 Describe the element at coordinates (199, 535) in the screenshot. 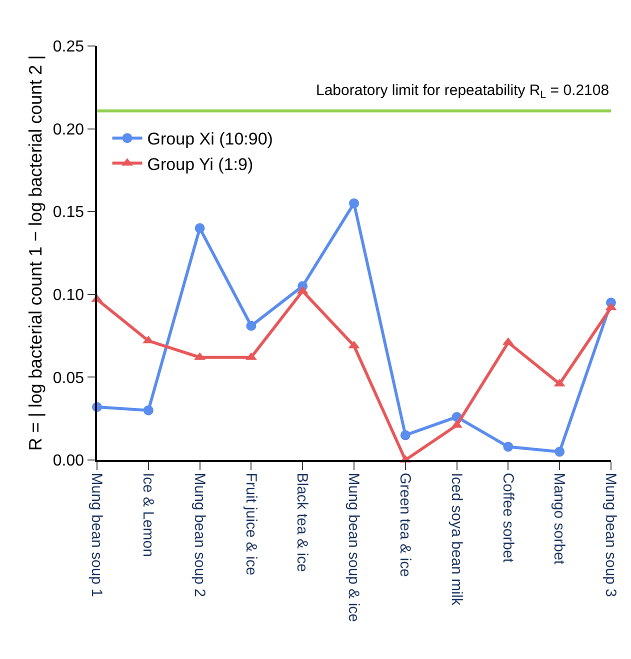

I see `x-tick-label: Mung bean soup 2` at that location.